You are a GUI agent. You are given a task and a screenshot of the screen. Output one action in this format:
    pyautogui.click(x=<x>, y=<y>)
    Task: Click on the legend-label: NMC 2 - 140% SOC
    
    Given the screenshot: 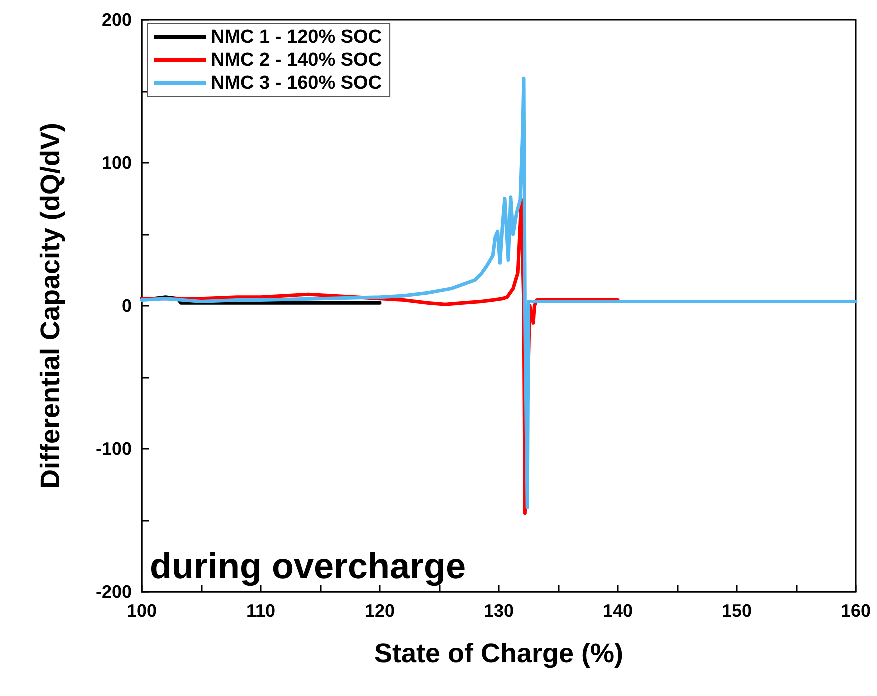 What is the action you would take?
    pyautogui.click(x=296, y=60)
    